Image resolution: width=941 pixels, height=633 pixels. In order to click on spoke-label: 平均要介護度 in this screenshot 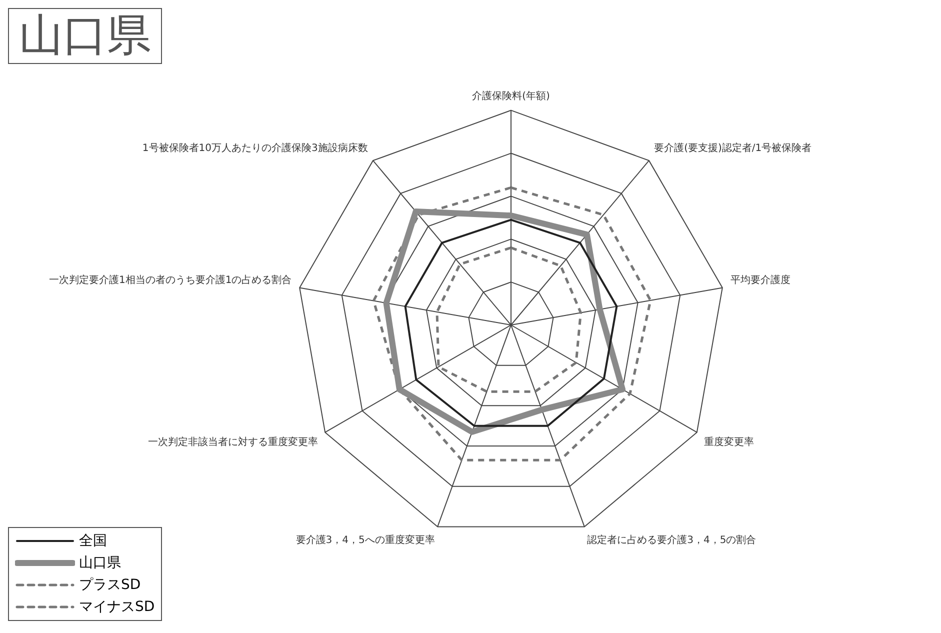, I will do `click(760, 280)`.